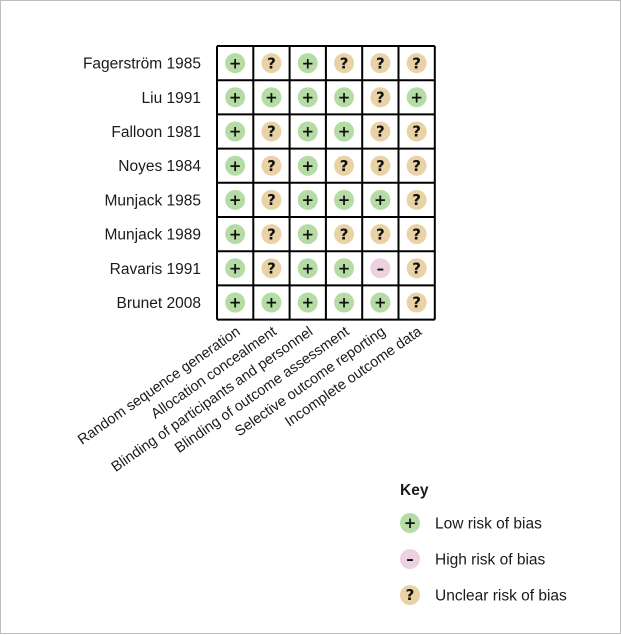  I want to click on cell-8-6: ?, so click(416, 302).